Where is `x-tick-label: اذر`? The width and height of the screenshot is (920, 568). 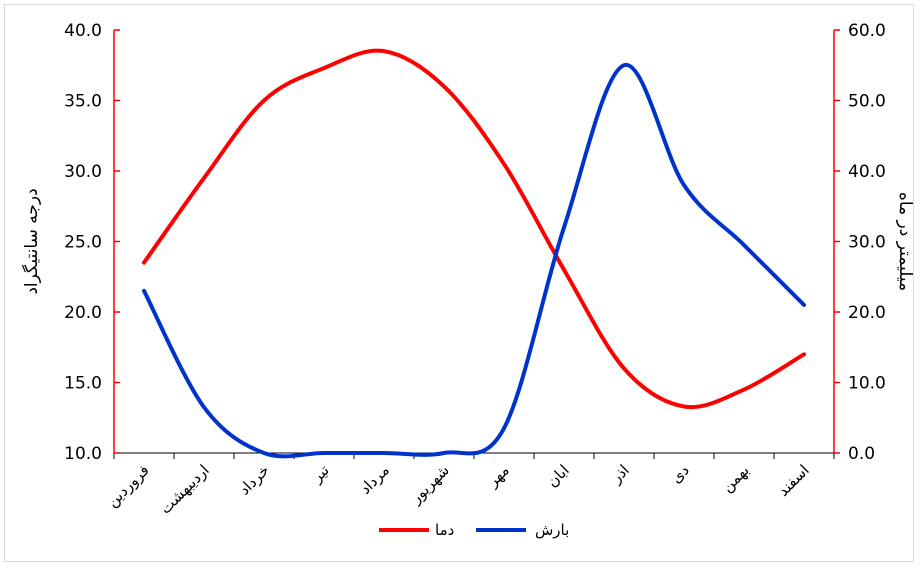 x-tick-label: اذر is located at coordinates (620, 474).